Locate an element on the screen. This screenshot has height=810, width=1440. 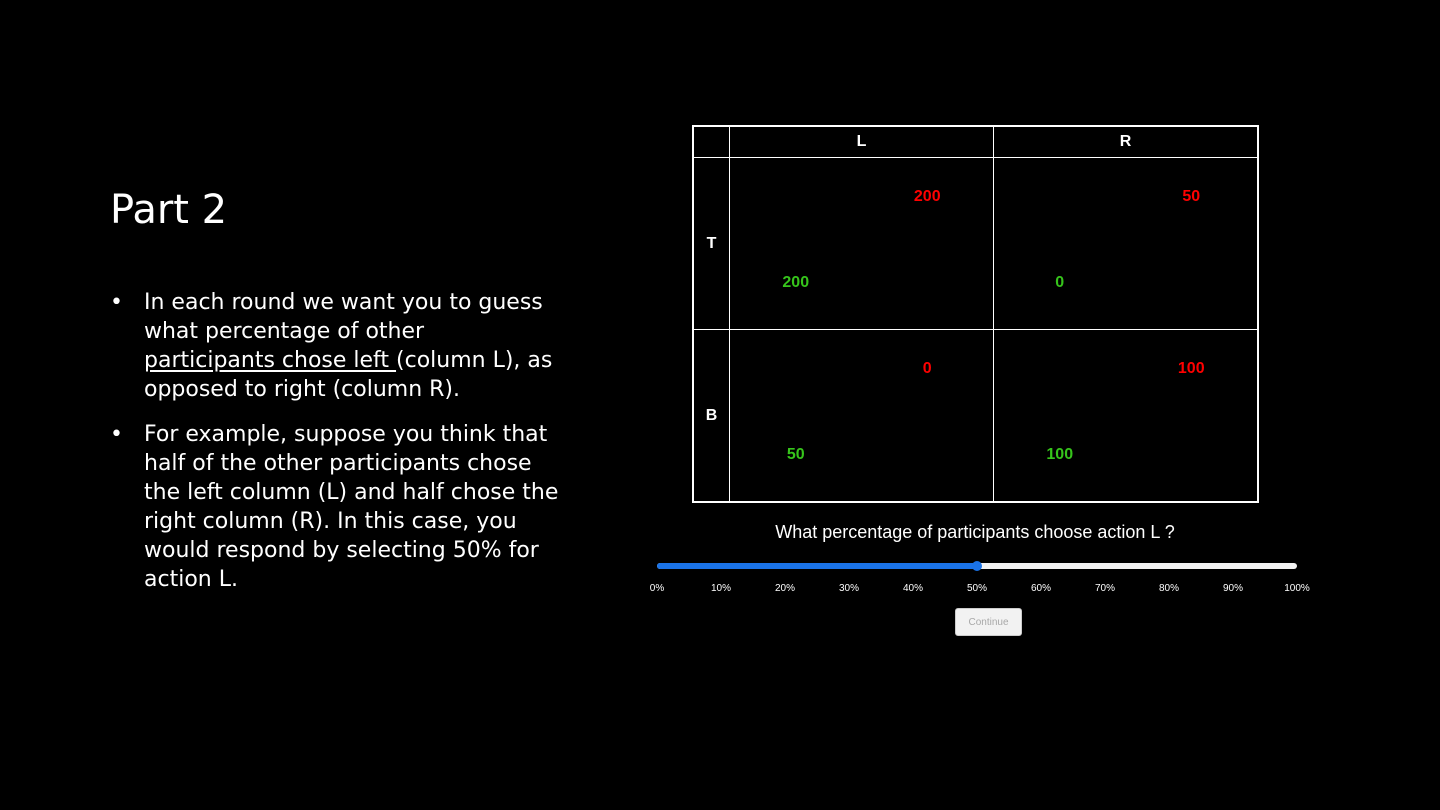
slider-tick-label: 50% is located at coordinates (977, 588).